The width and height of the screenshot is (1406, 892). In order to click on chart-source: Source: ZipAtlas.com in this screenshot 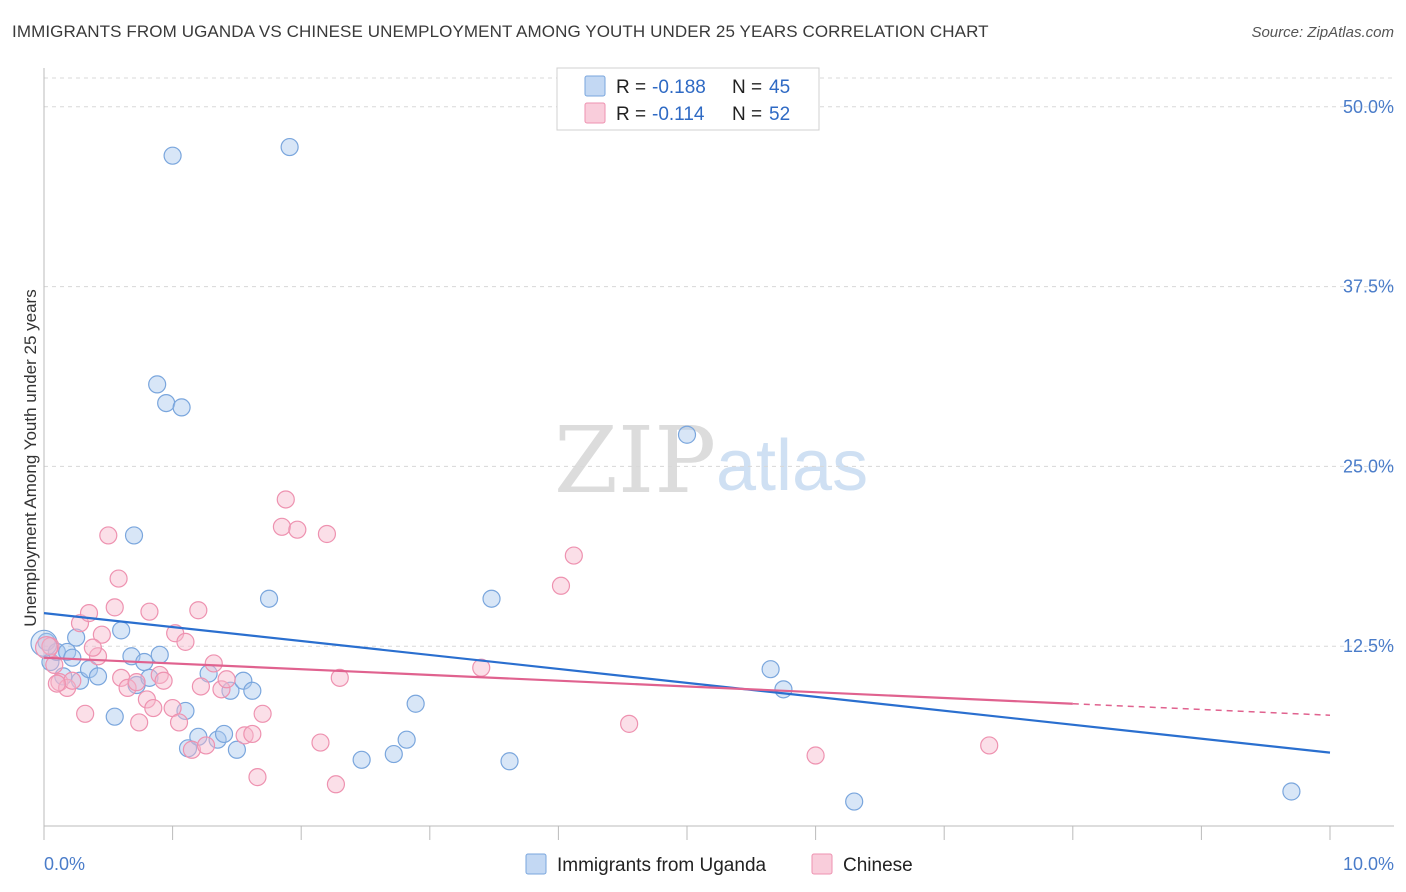, I will do `click(1322, 32)`.